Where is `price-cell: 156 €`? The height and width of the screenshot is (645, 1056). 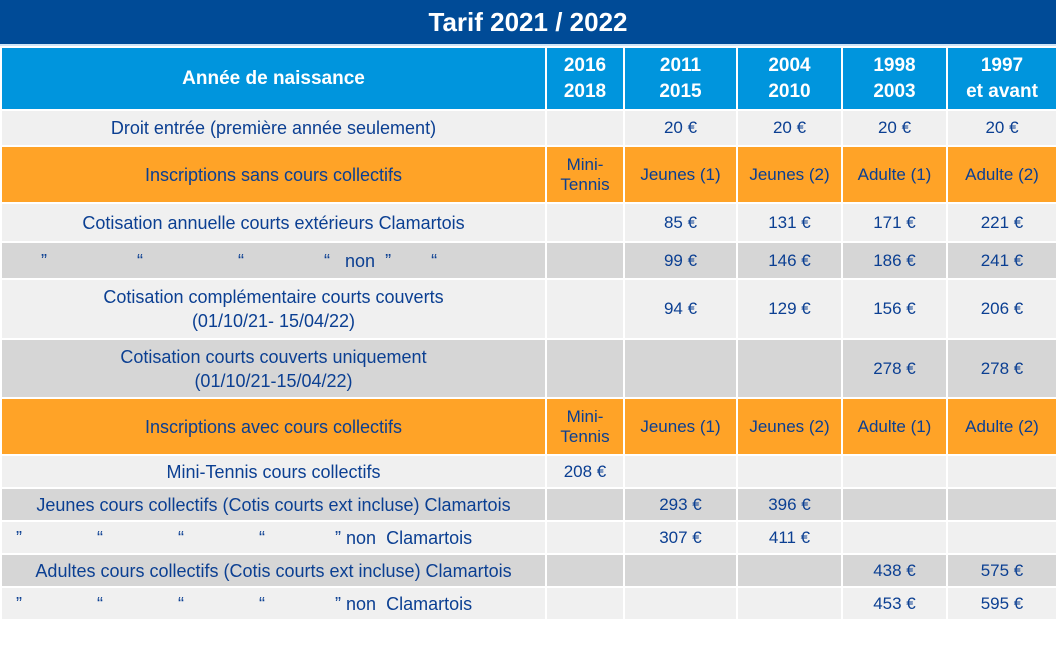
price-cell: 156 € is located at coordinates (894, 309).